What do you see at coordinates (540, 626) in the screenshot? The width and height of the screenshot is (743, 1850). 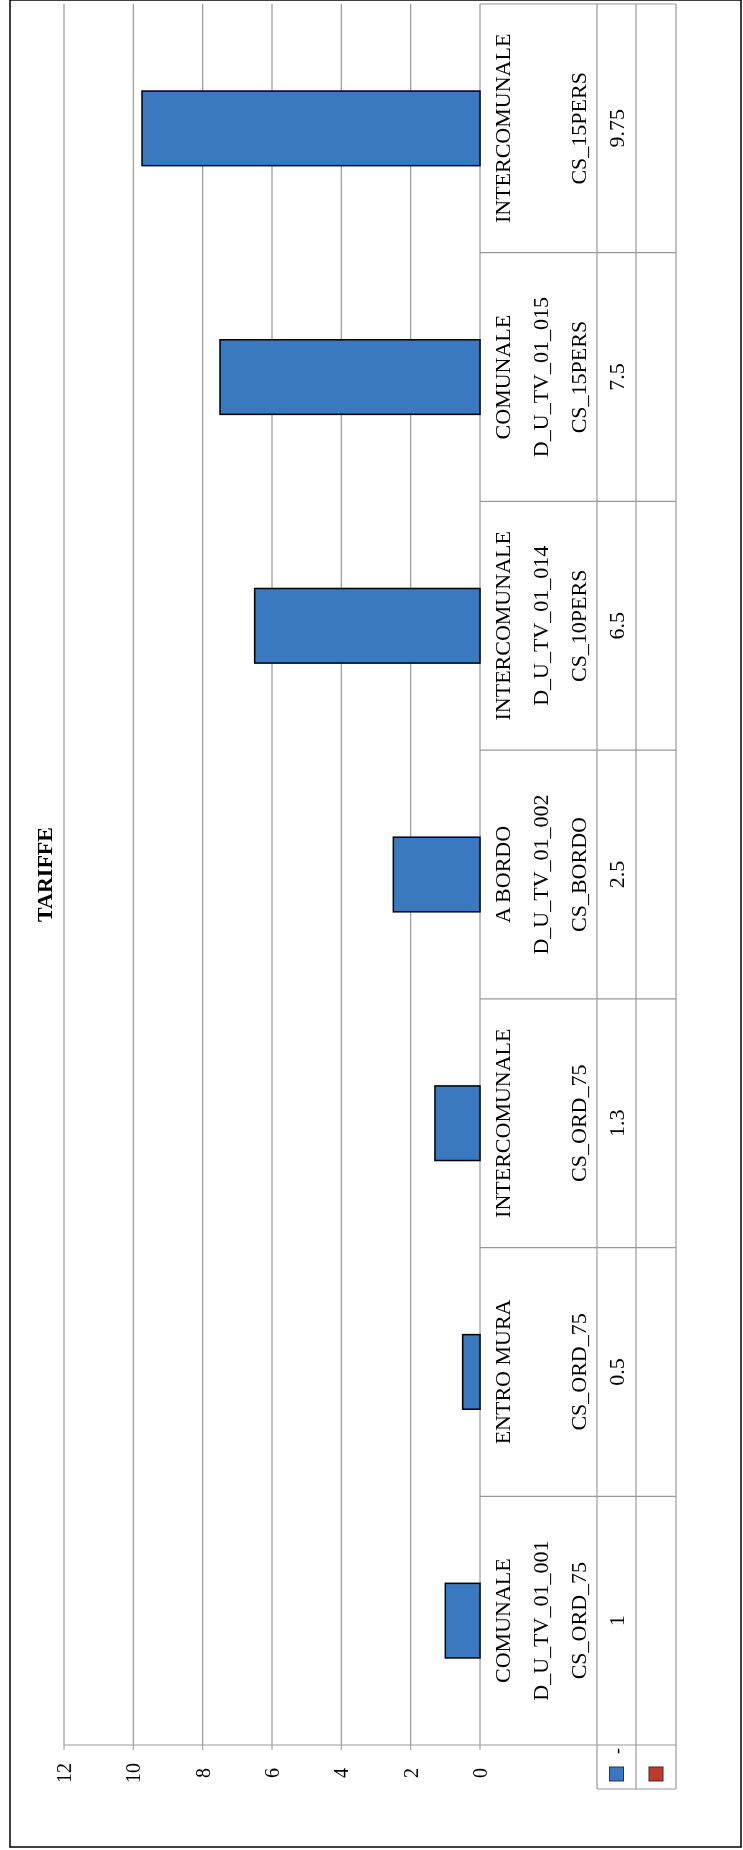 I see `y-tick-label: INTERCOMUNALE D_U_TV_01_014 CS_10PERS` at bounding box center [540, 626].